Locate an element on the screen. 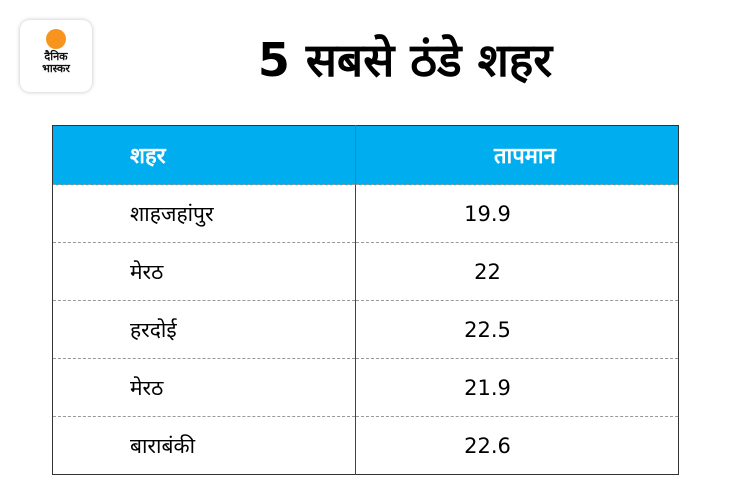 The image size is (730, 500). temperature-cell: 21.9 is located at coordinates (517, 387).